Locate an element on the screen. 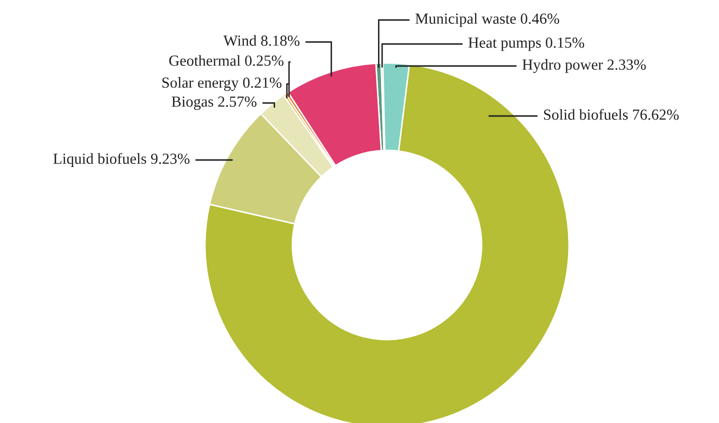  slice-label: Hydro power 2.33% is located at coordinates (584, 66).